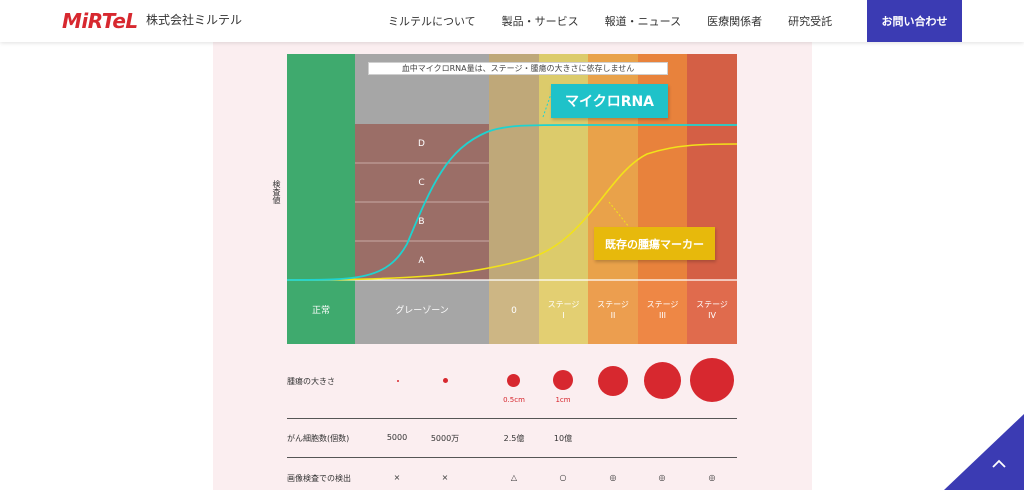 Image resolution: width=1024 pixels, height=494 pixels. I want to click on stage-label-0: 0, so click(514, 310).